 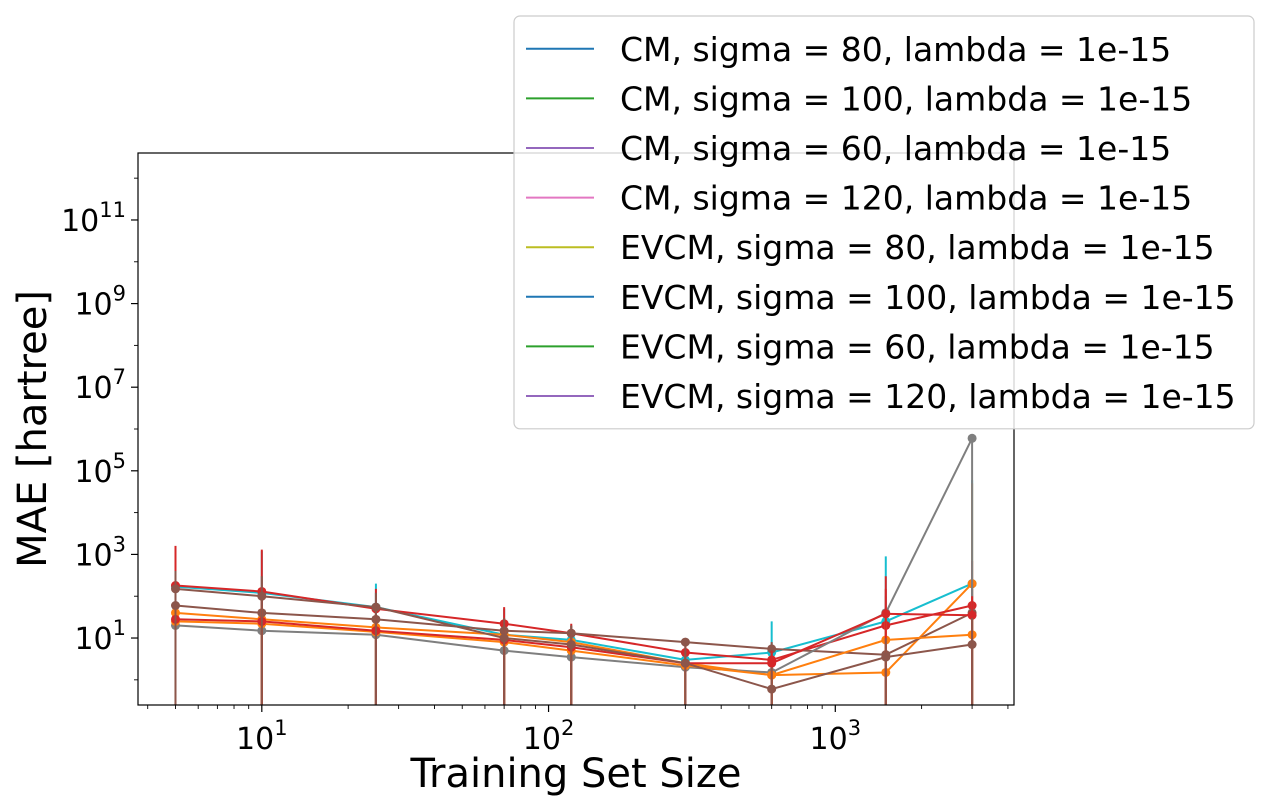 I want to click on x-axis: 10¹ 10² 10³, so click(x=578, y=731).